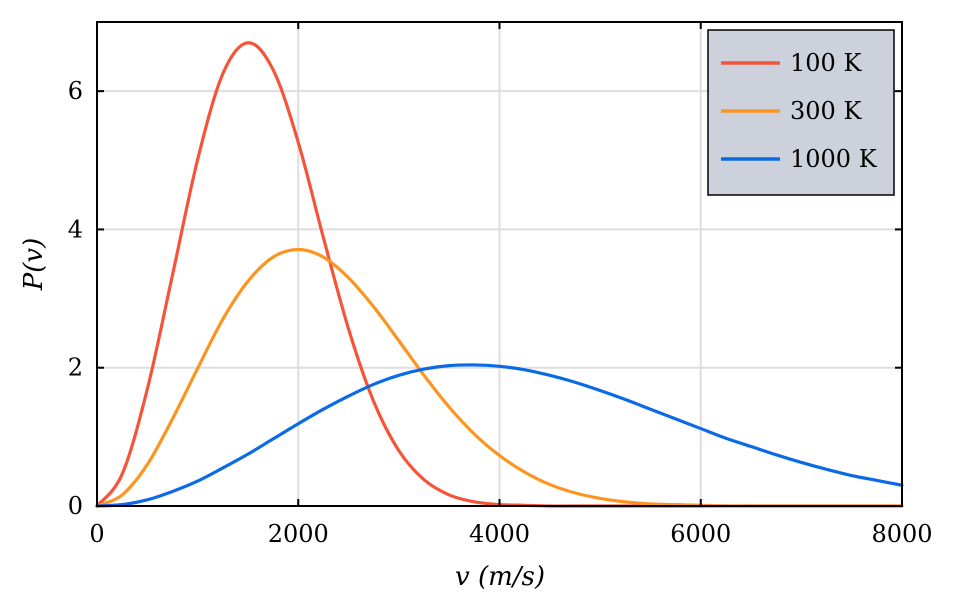 Image resolution: width=960 pixels, height=611 pixels. Describe the element at coordinates (75, 368) in the screenshot. I see `y-tick-label: 2` at that location.